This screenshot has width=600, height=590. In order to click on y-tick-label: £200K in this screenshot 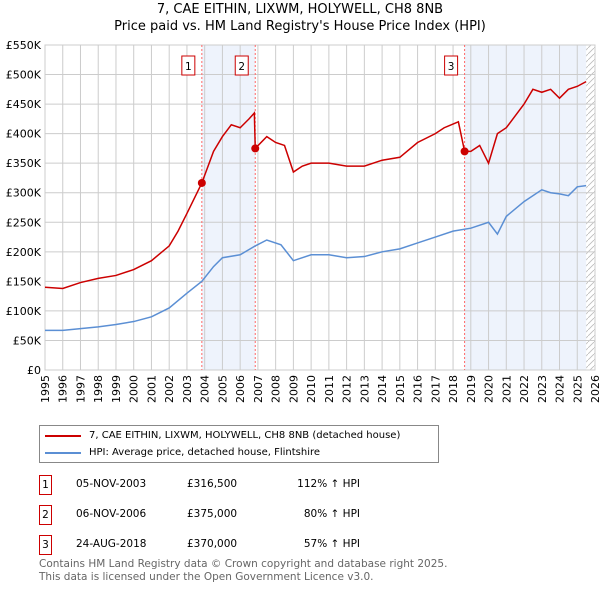, I will do `click(24, 252)`.